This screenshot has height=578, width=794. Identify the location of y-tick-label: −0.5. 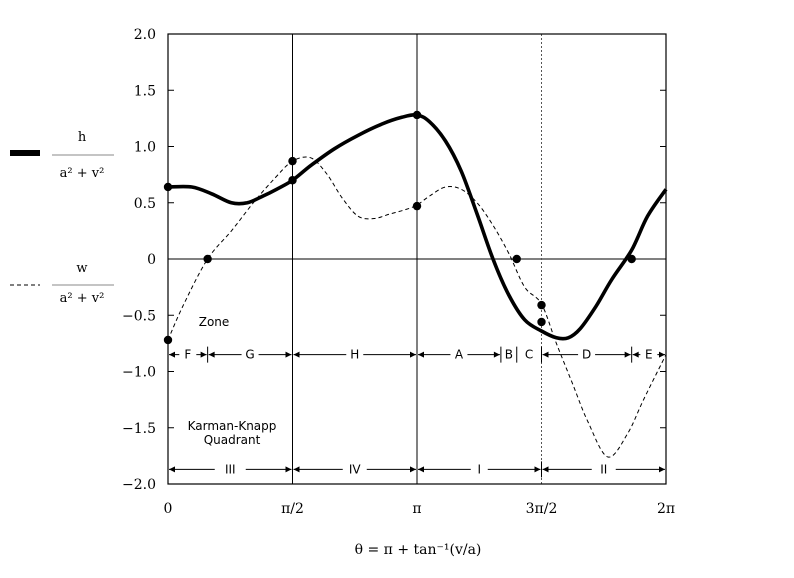
(139, 316).